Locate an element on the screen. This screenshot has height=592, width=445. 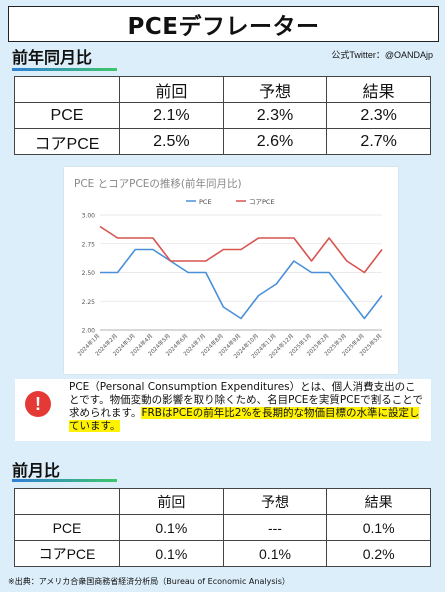
table-cell: 2.6% is located at coordinates (275, 141).